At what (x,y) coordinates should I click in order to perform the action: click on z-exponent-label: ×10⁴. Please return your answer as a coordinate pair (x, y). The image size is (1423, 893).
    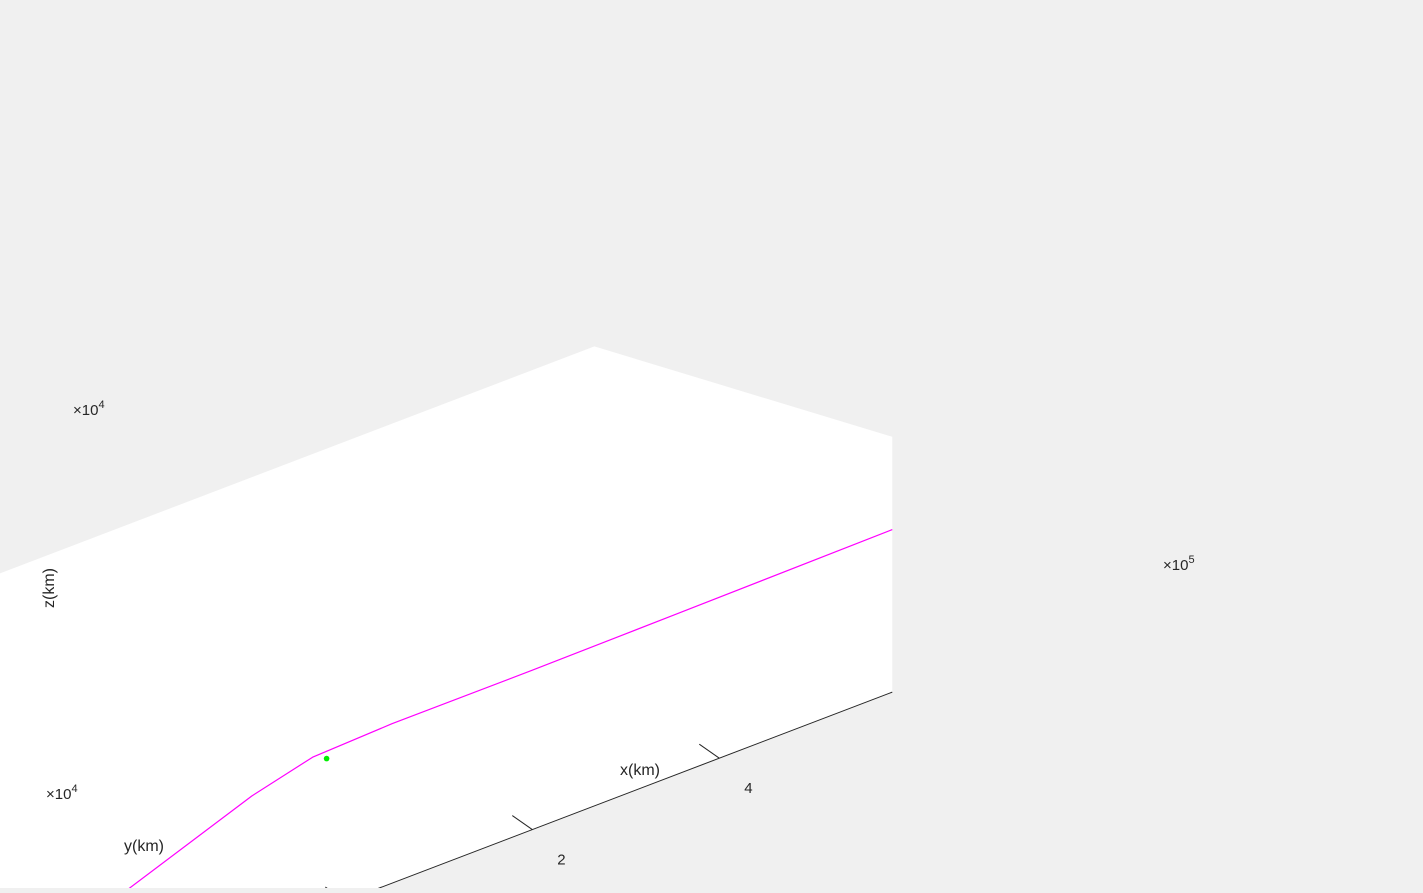
    Looking at the image, I should click on (89, 409).